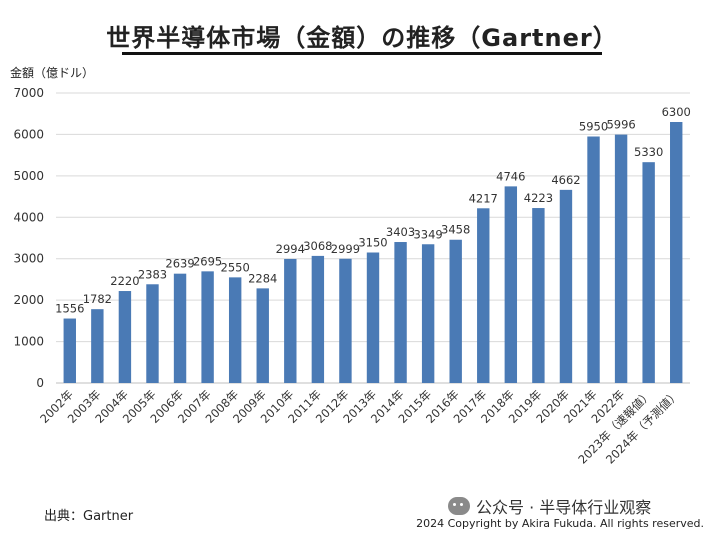 This screenshot has height=537, width=724. I want to click on y-tick-label: 4000, so click(28, 217).